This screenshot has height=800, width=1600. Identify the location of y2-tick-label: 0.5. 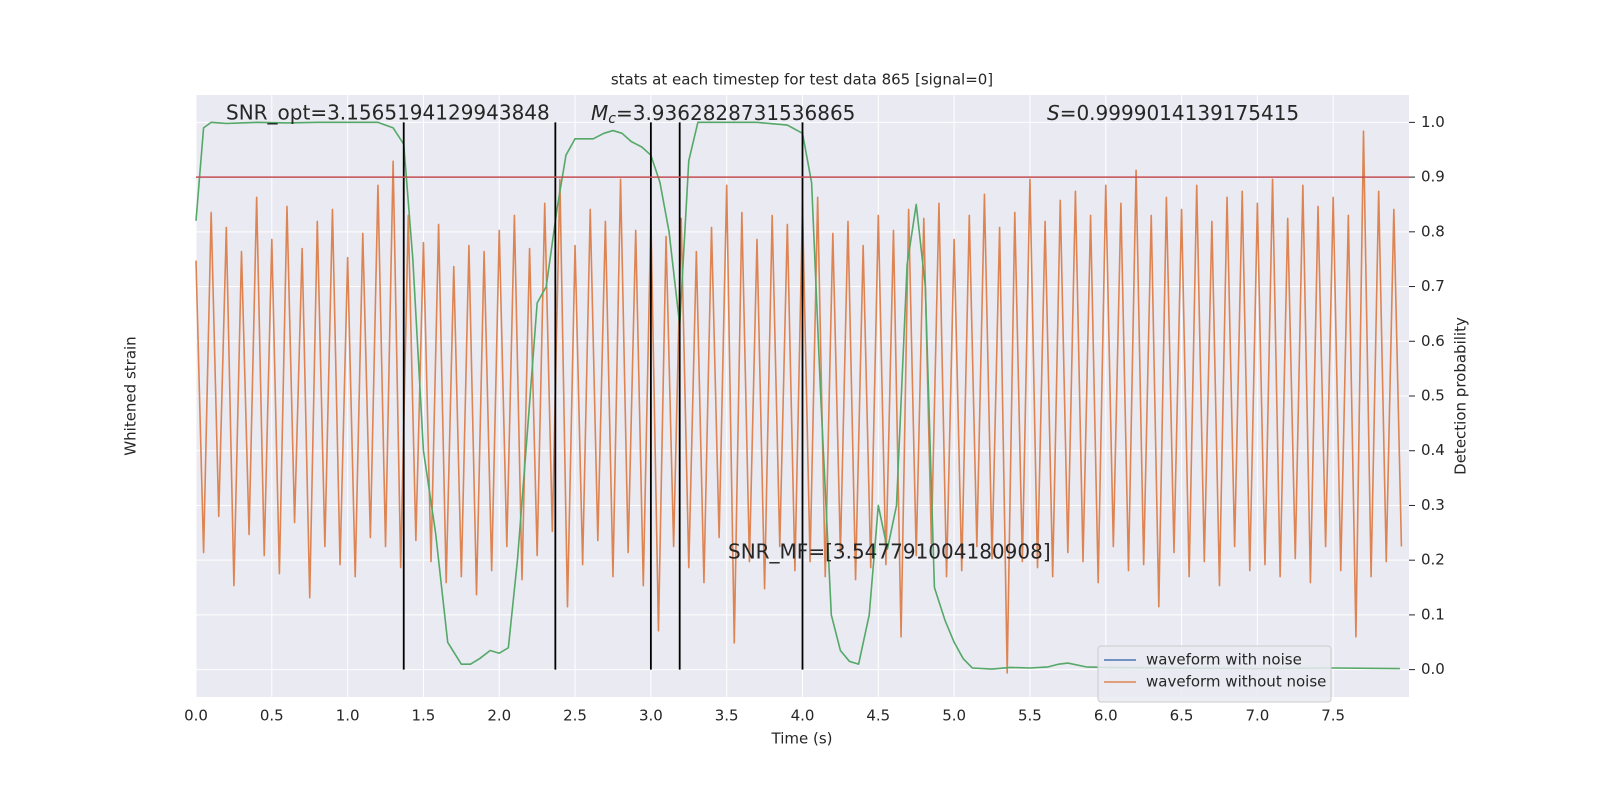
(1433, 396).